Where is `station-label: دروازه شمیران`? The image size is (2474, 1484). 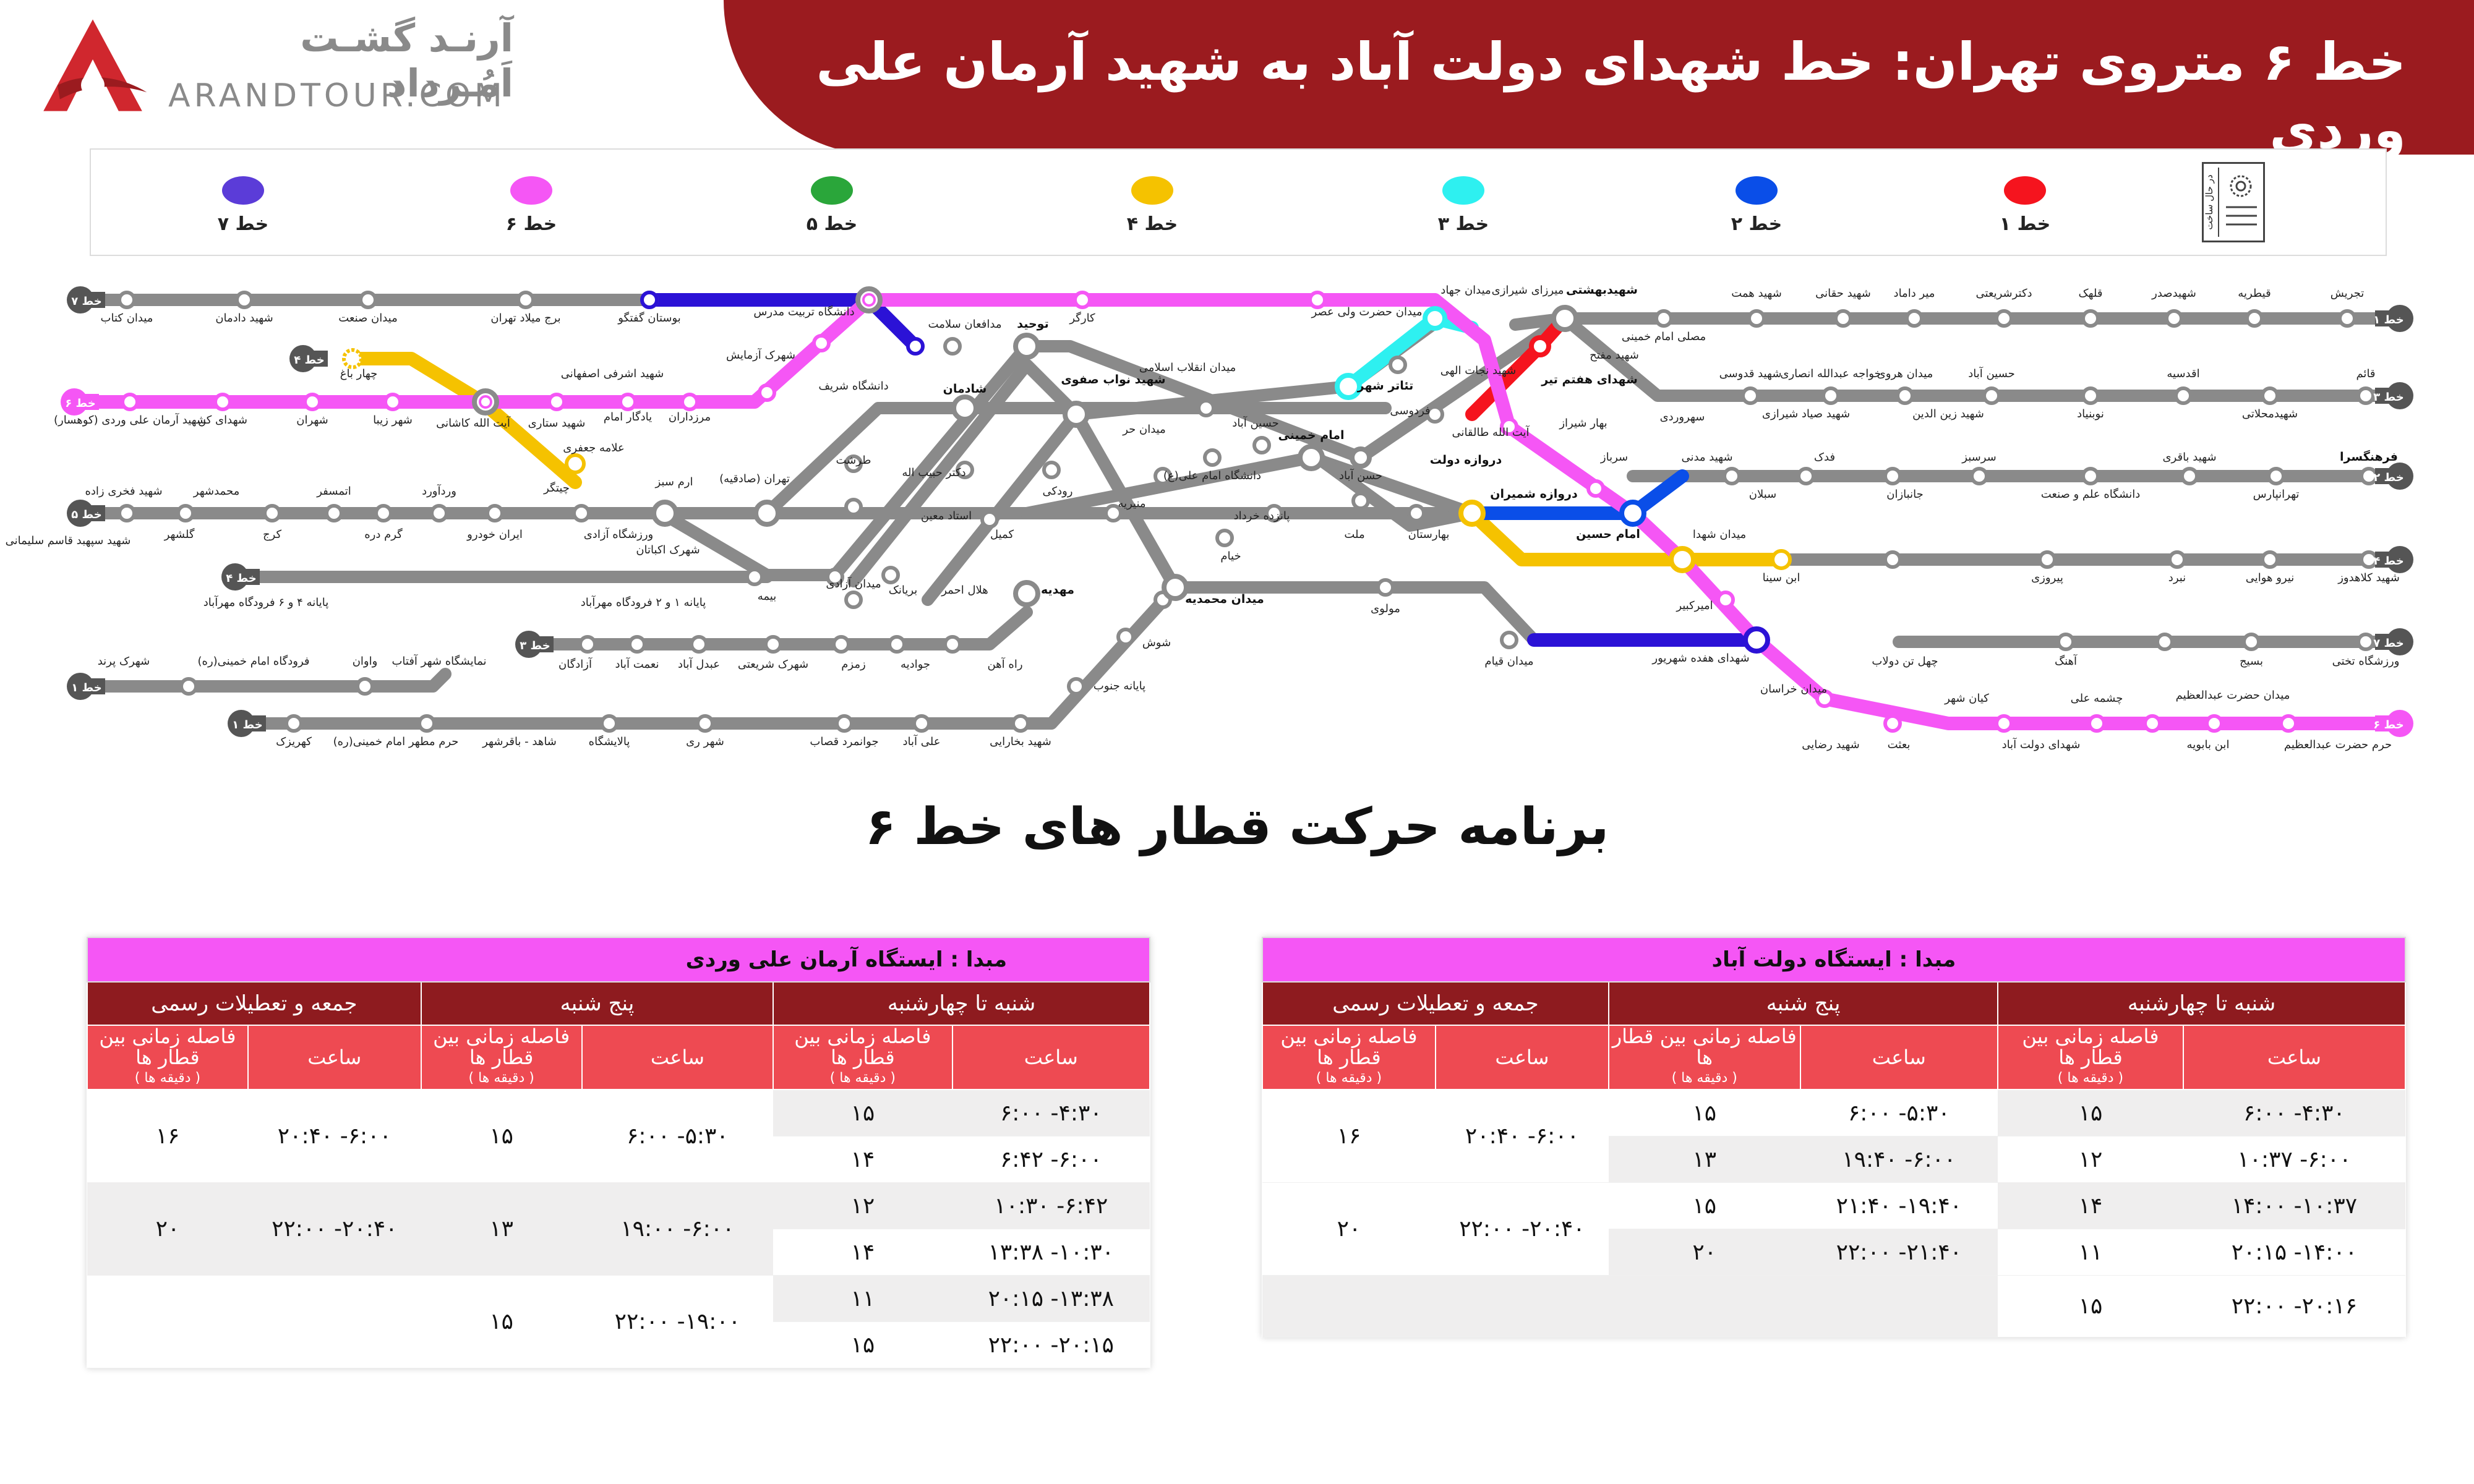 station-label: دروازه شمیران is located at coordinates (1534, 494).